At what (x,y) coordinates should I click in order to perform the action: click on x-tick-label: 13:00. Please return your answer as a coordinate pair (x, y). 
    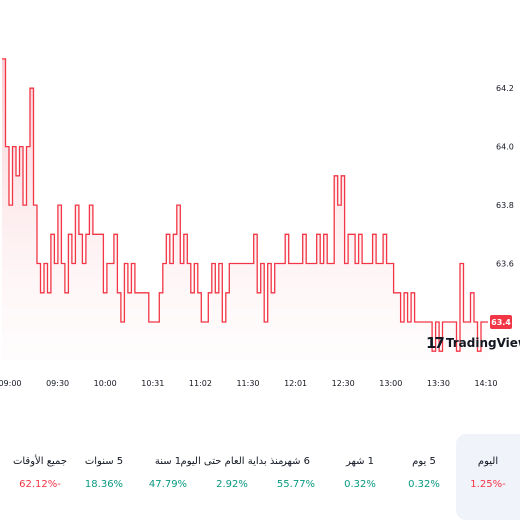
    Looking at the image, I should click on (390, 383).